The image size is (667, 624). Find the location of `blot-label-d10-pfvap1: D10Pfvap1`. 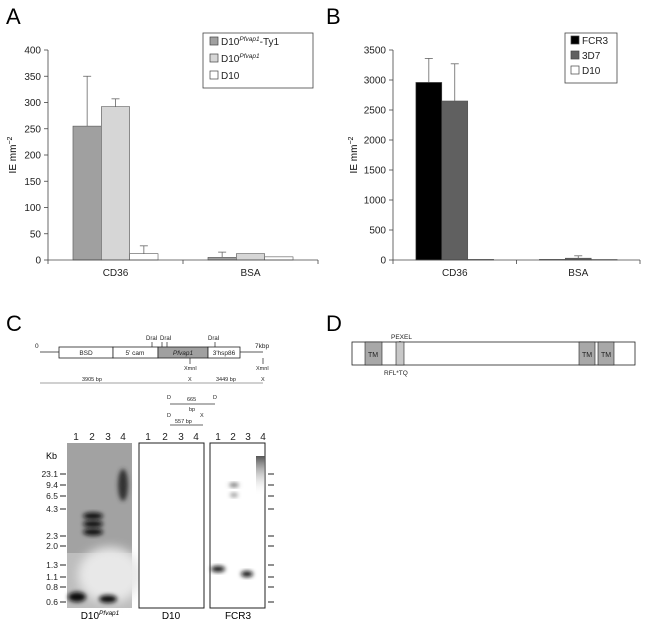

blot-label-d10-pfvap1: D10Pfvap1 is located at coordinates (100, 616).